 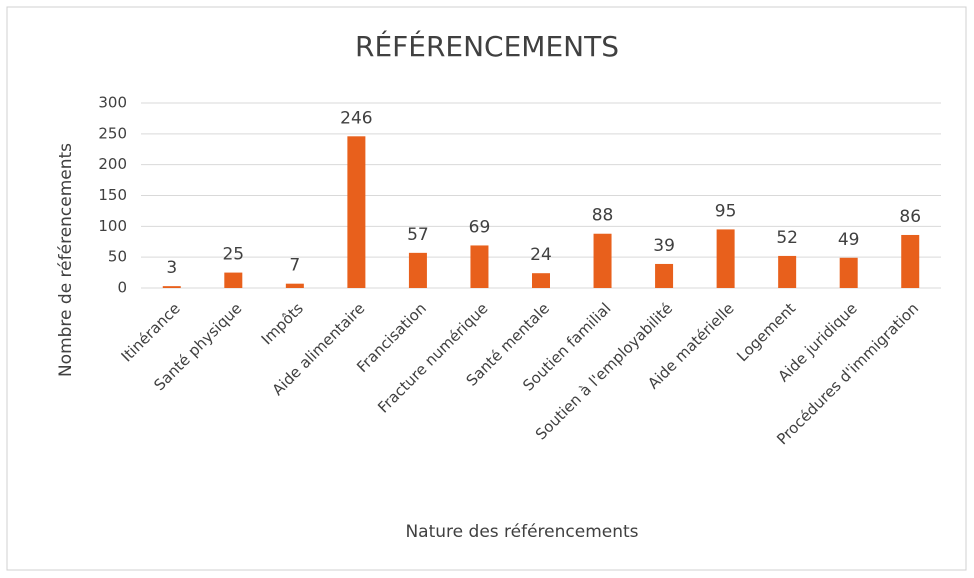 What do you see at coordinates (726, 211) in the screenshot?
I see `data-label: 95` at bounding box center [726, 211].